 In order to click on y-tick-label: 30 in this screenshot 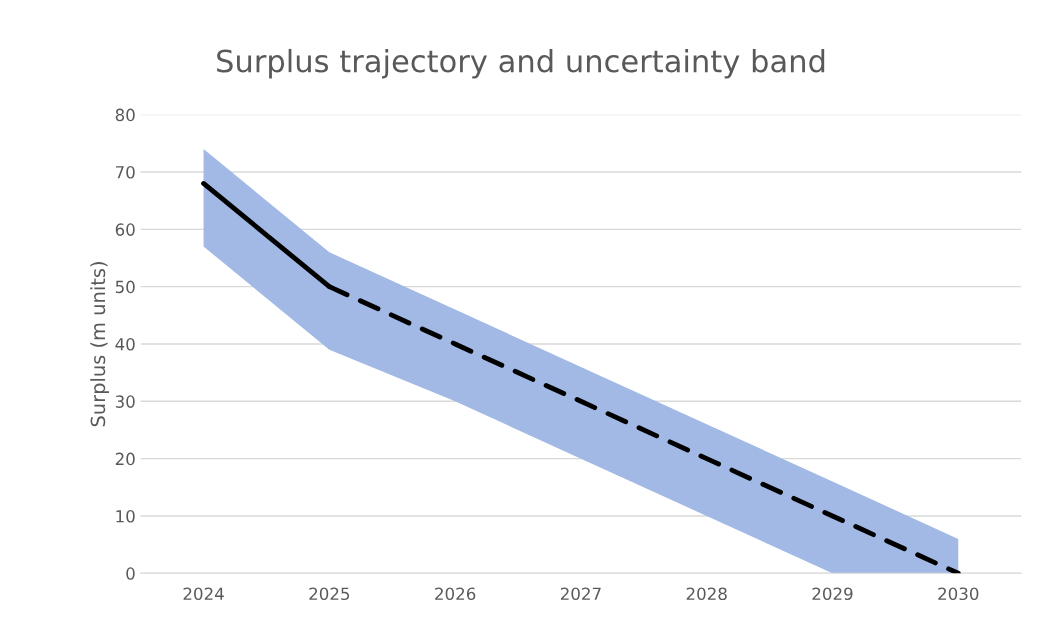, I will do `click(125, 401)`.